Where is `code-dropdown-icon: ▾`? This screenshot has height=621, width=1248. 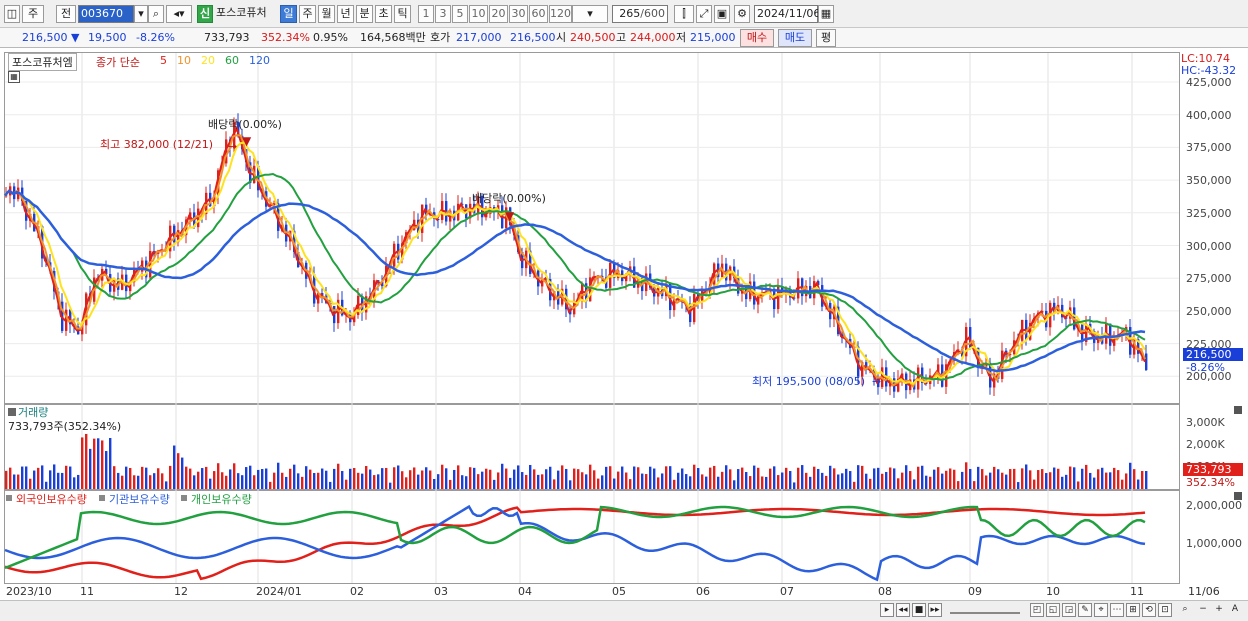 code-dropdown-icon: ▾ is located at coordinates (141, 14).